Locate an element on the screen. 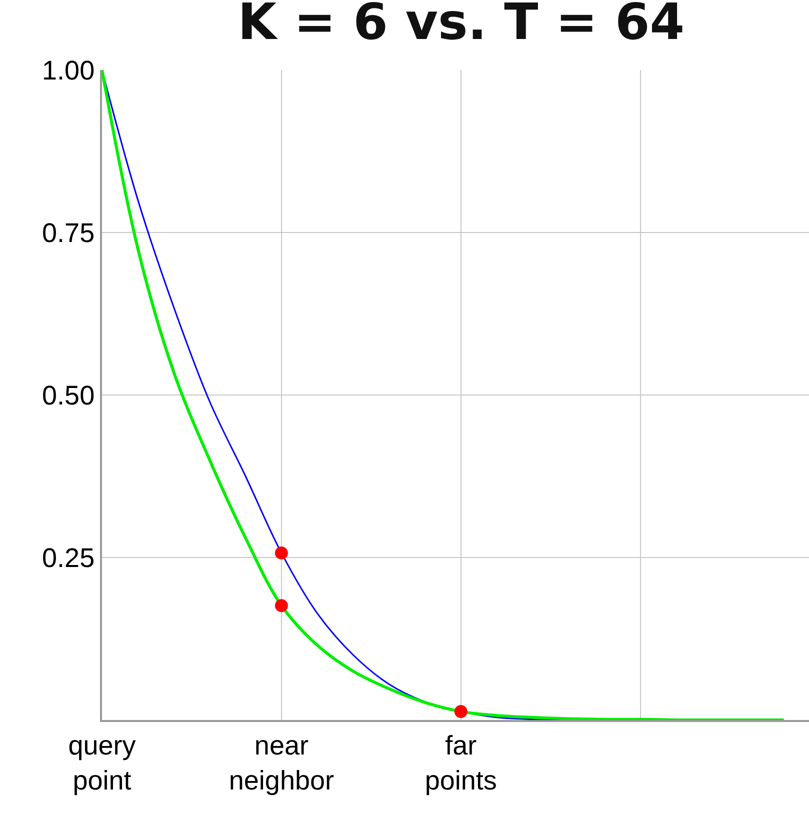 The width and height of the screenshot is (809, 816). chart-title: K = 6 vs. T = 64 is located at coordinates (461, 26).